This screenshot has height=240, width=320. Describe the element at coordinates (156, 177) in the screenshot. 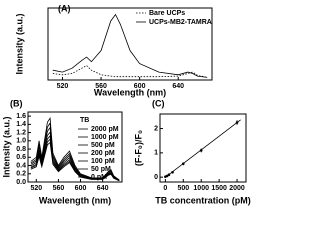

I see `y-tick-label: 0` at that location.